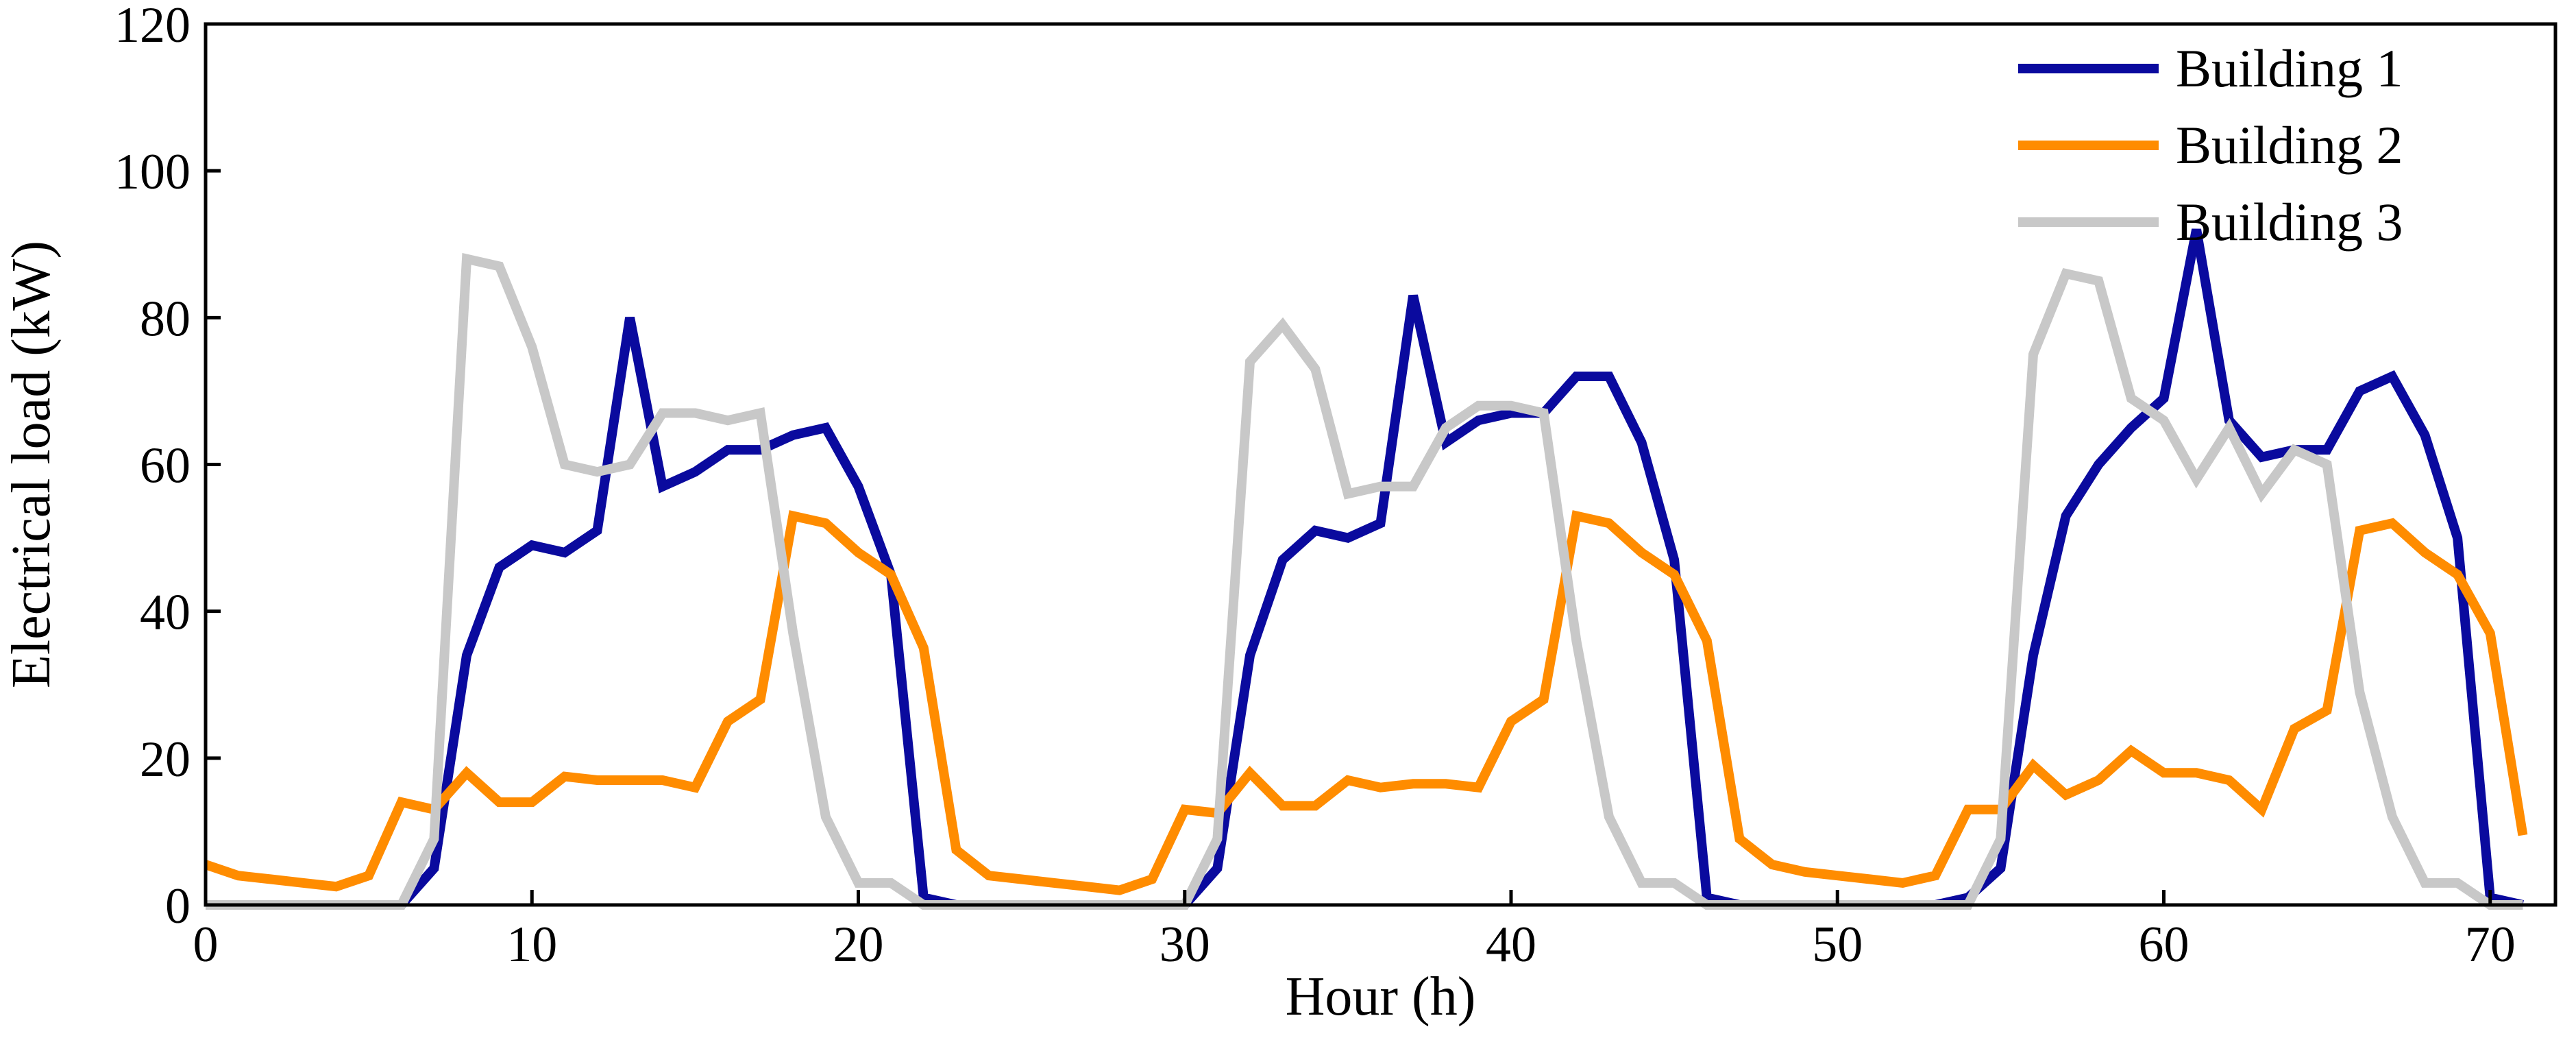 The image size is (2576, 1040). Describe the element at coordinates (1185, 945) in the screenshot. I see `x-tick-label: 30` at that location.